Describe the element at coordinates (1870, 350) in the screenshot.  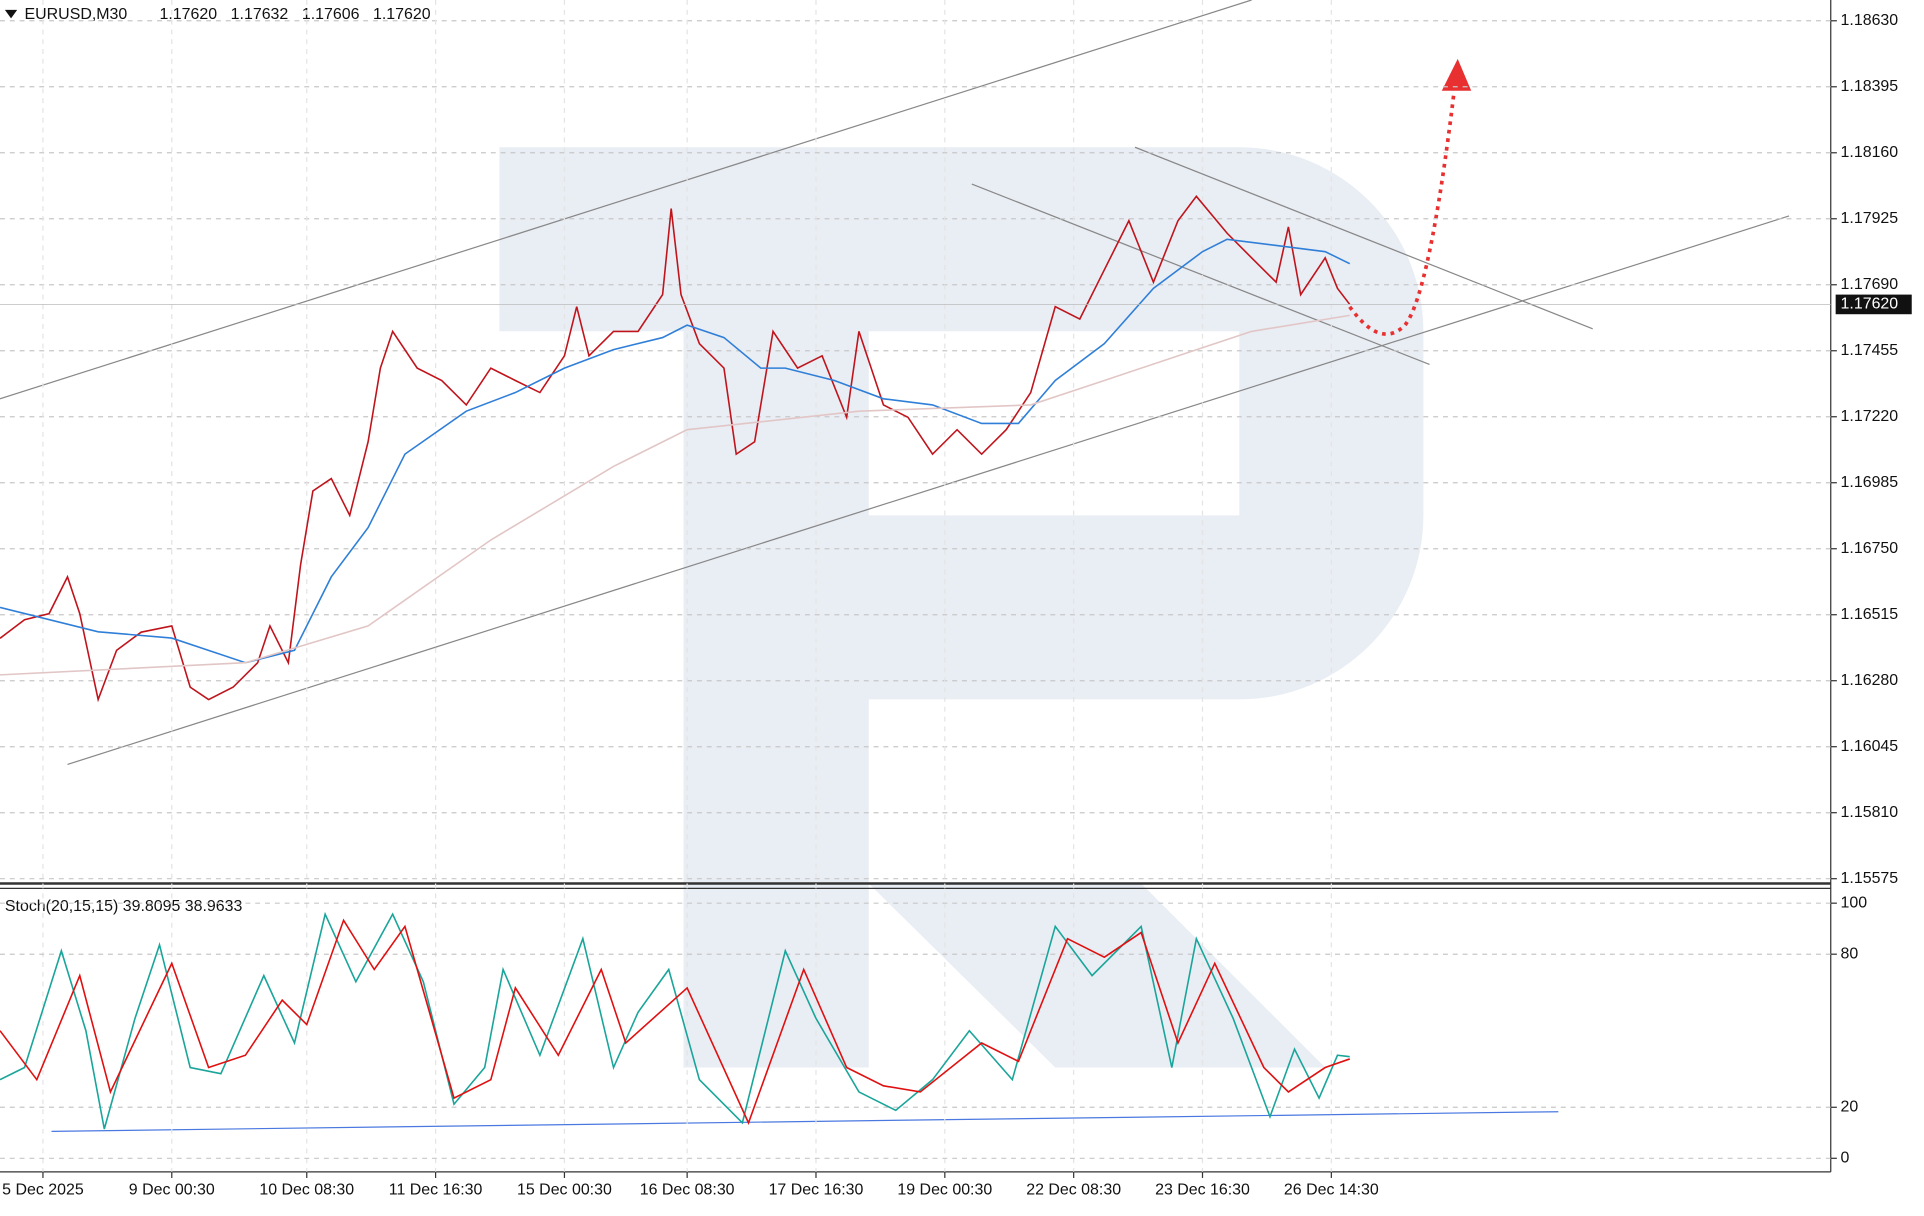
I see `y-tick-label: 1.17455` at that location.